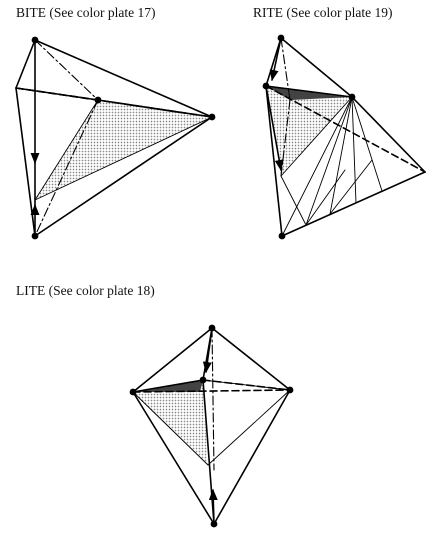 The image size is (432, 538). What do you see at coordinates (123, 150) in the screenshot?
I see `bite-light-face` at bounding box center [123, 150].